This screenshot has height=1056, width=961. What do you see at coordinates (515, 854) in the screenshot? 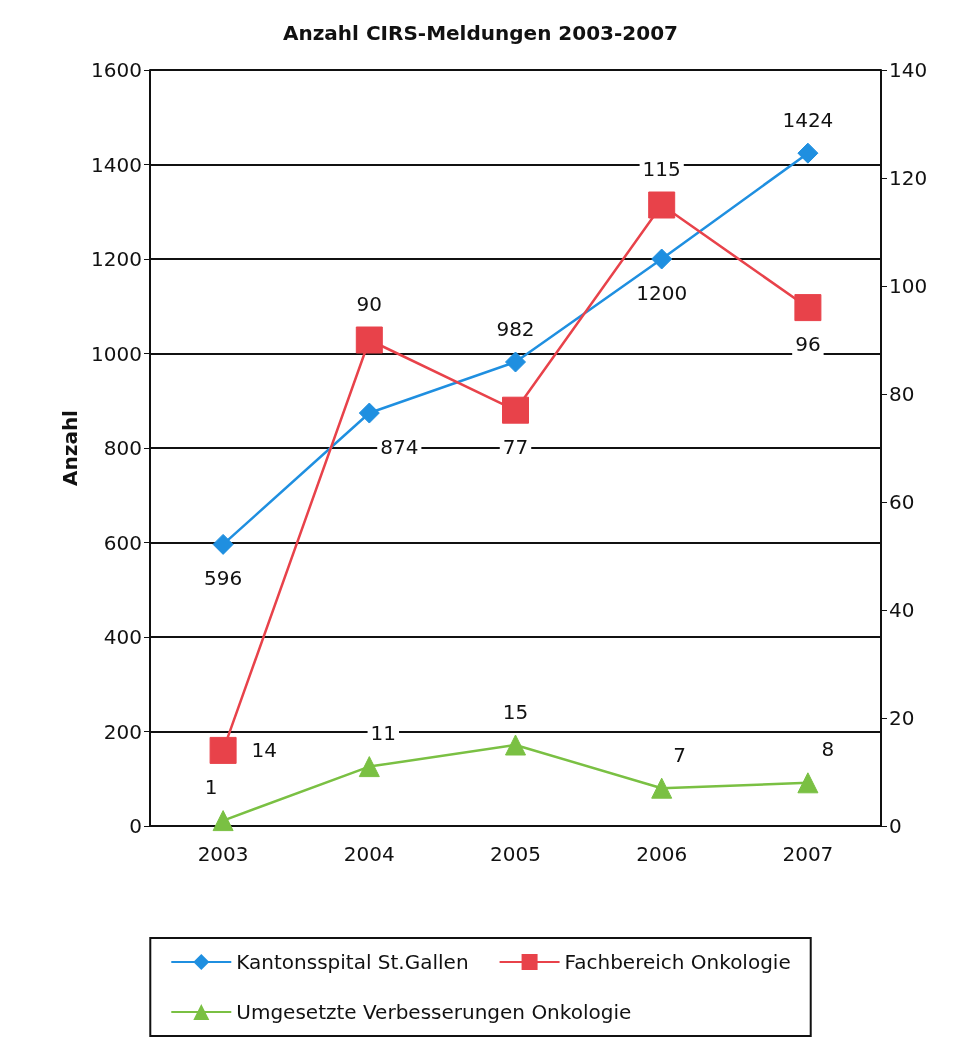
I see `x-tick-label: 2005` at bounding box center [515, 854].